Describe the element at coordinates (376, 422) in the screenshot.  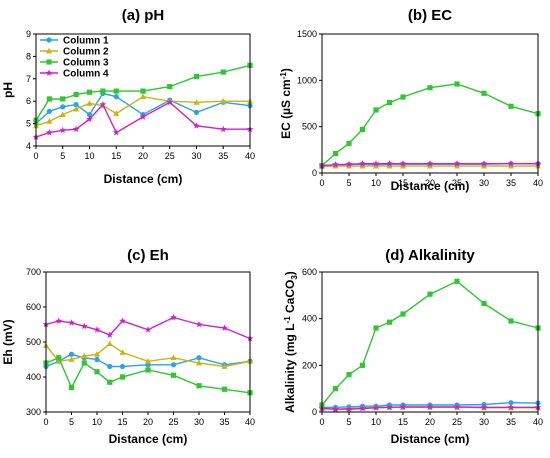
I see `x-tick-label: 10` at that location.